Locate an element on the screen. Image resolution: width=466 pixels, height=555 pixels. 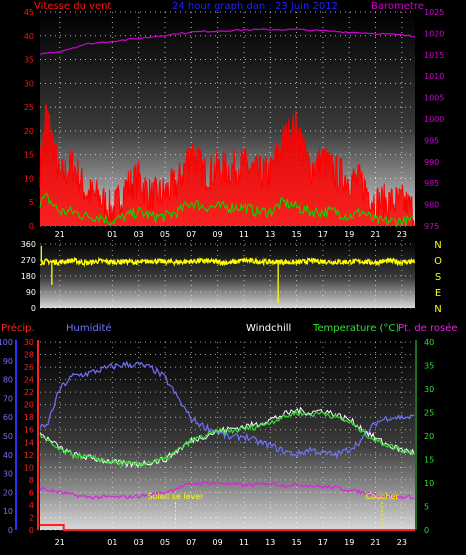
wind-speed-tick-label: 5 is located at coordinates (31, 202).